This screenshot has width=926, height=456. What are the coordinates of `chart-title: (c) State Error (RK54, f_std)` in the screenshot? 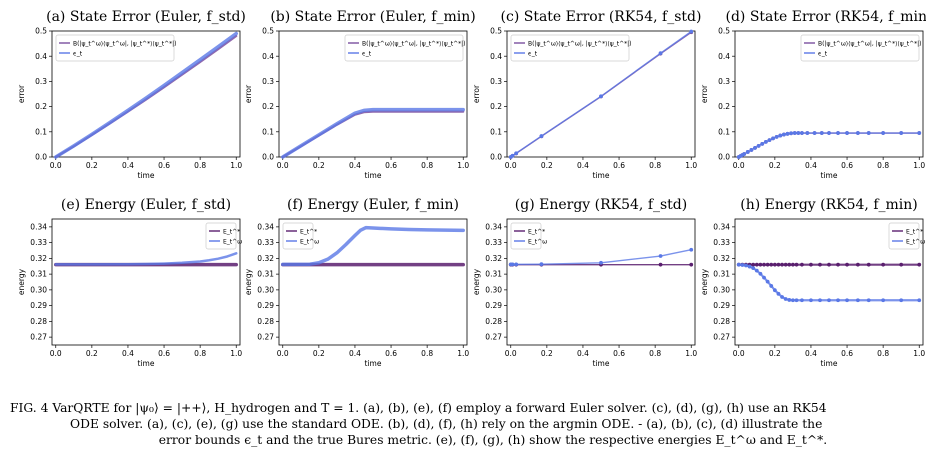 It's located at (601, 17).